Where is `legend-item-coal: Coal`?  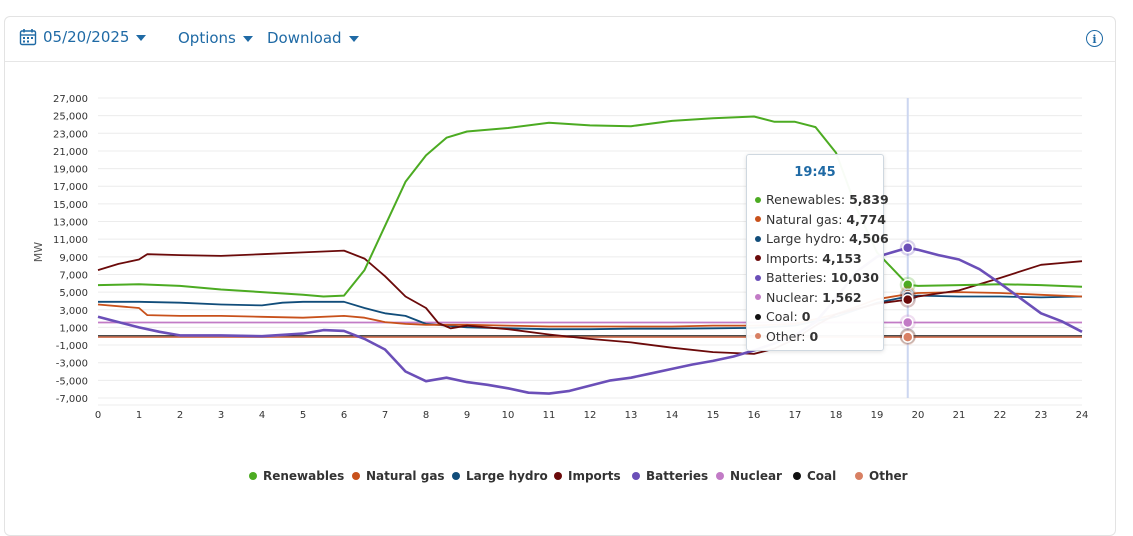
legend-item-coal: Coal is located at coordinates (814, 476).